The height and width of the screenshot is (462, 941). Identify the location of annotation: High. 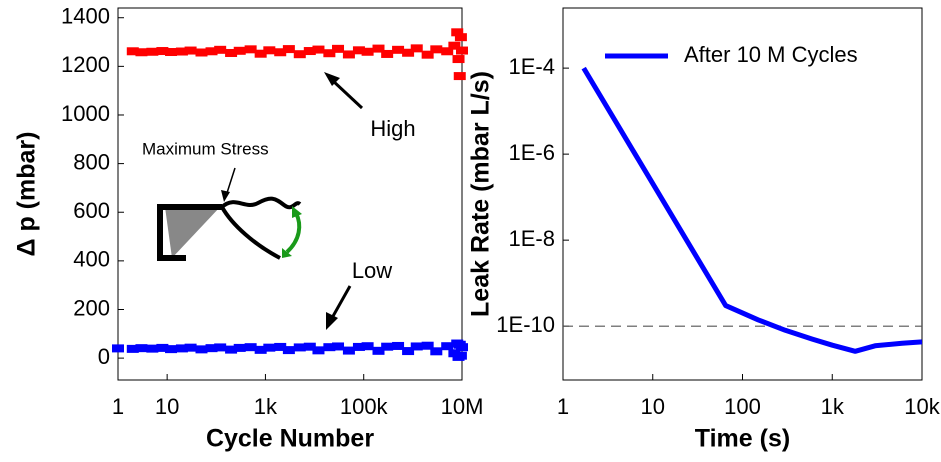
(392, 128).